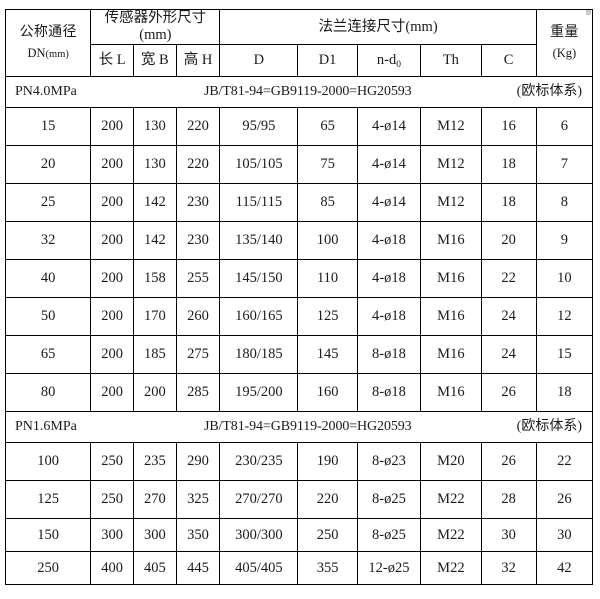  I want to click on header-height-h: 高 H, so click(198, 61).